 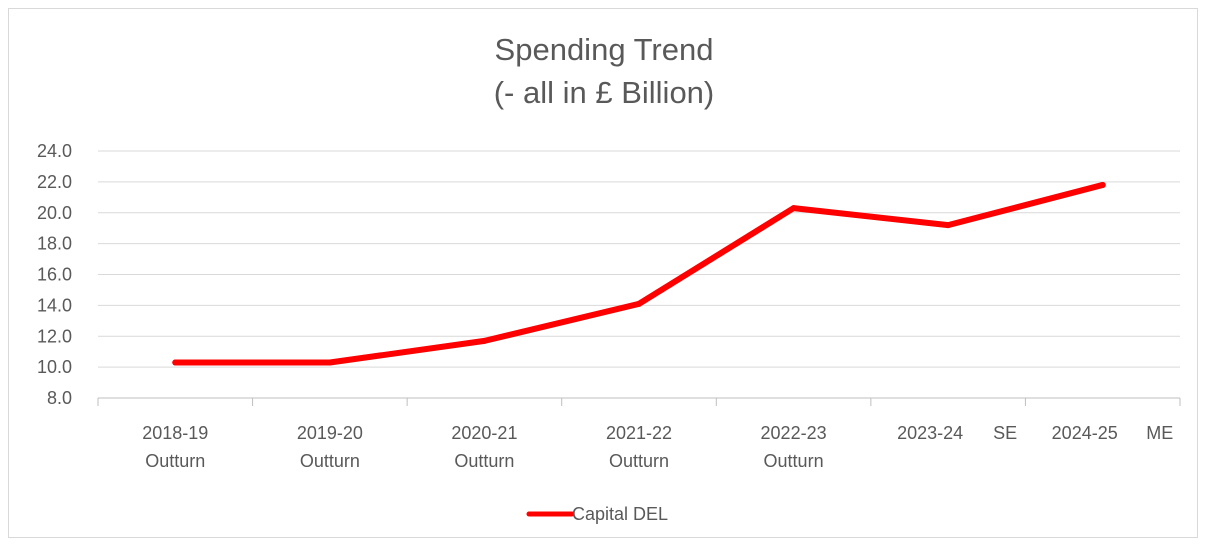 What do you see at coordinates (54, 151) in the screenshot?
I see `y-tick-label: 24.0` at bounding box center [54, 151].